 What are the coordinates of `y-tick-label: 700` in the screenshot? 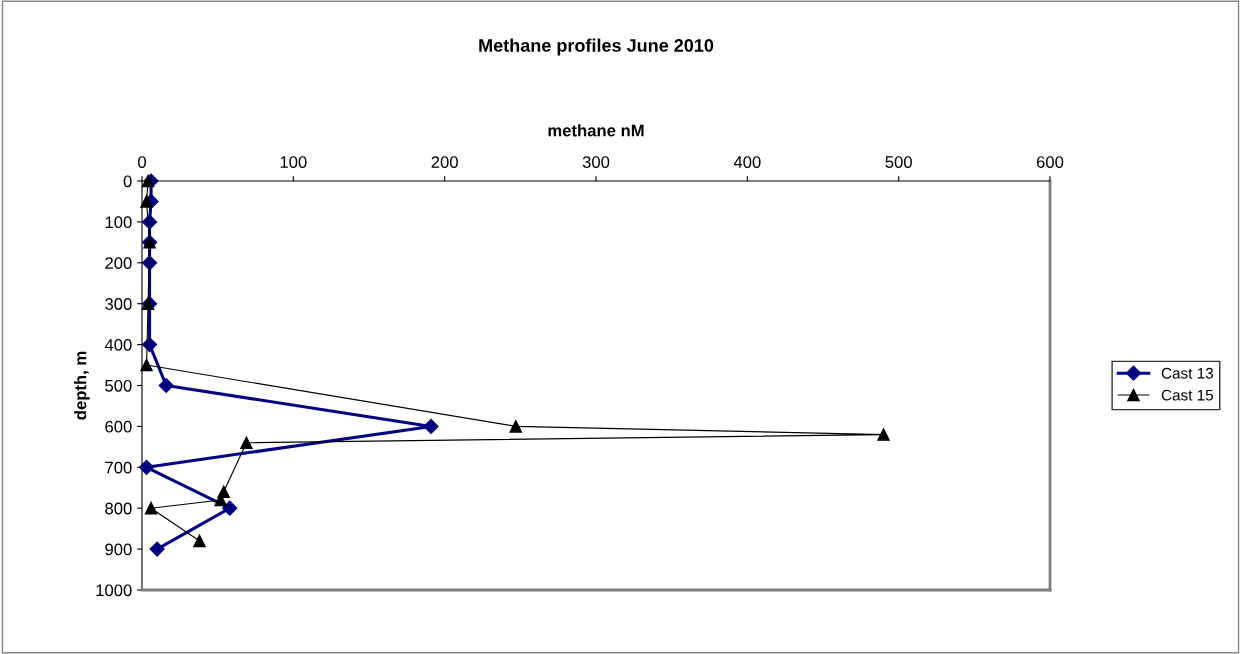 It's located at (118, 467).